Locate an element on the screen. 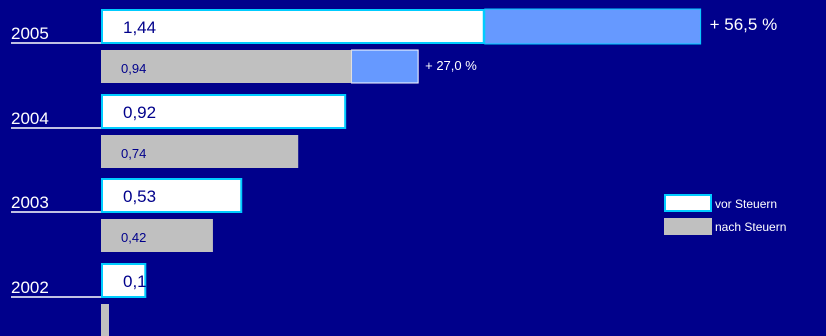 This screenshot has width=826, height=336. legend-label-nach-steuern: nach Steuern is located at coordinates (750, 227).